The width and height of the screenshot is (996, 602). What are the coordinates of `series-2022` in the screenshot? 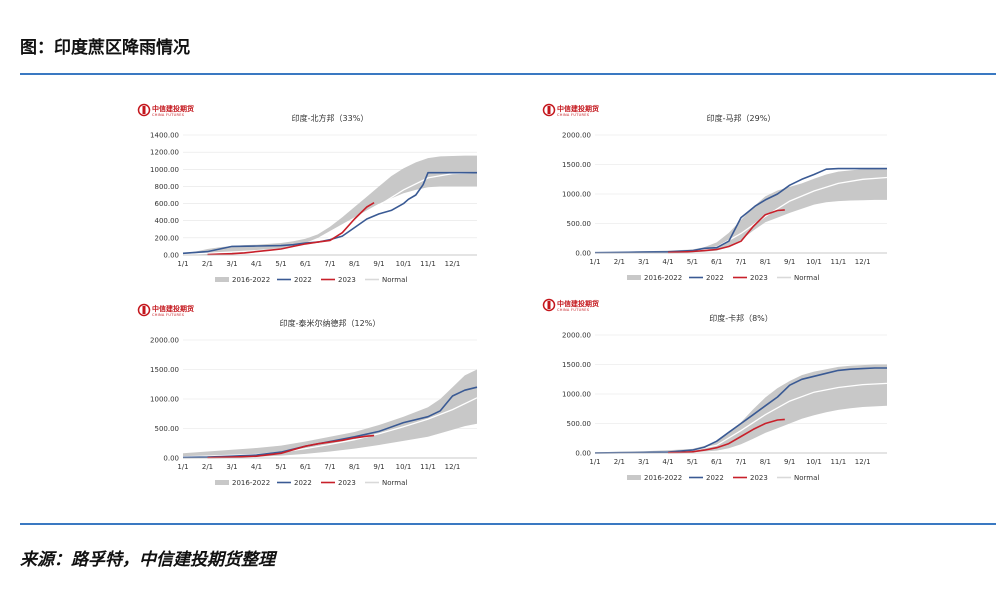 It's located at (330, 422).